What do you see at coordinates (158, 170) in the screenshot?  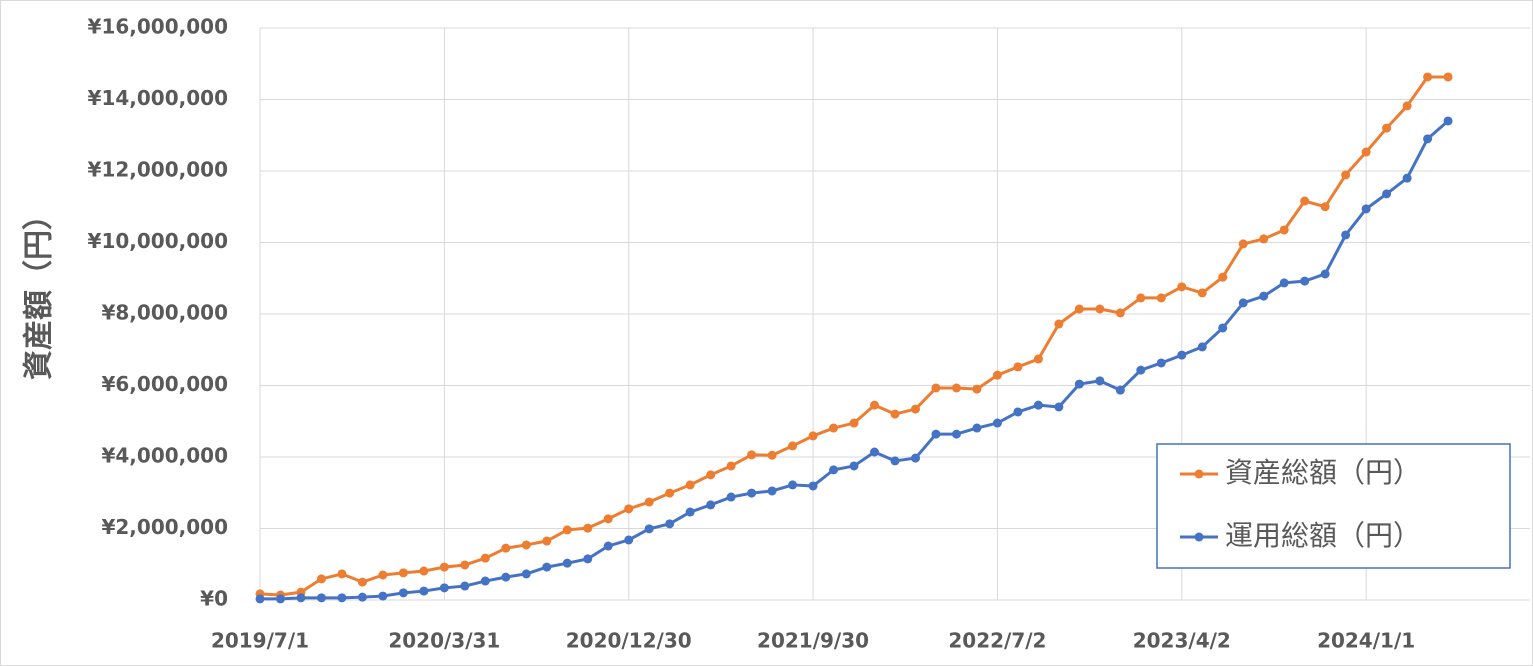 I see `y-tick-label: ¥12,000,000` at bounding box center [158, 170].